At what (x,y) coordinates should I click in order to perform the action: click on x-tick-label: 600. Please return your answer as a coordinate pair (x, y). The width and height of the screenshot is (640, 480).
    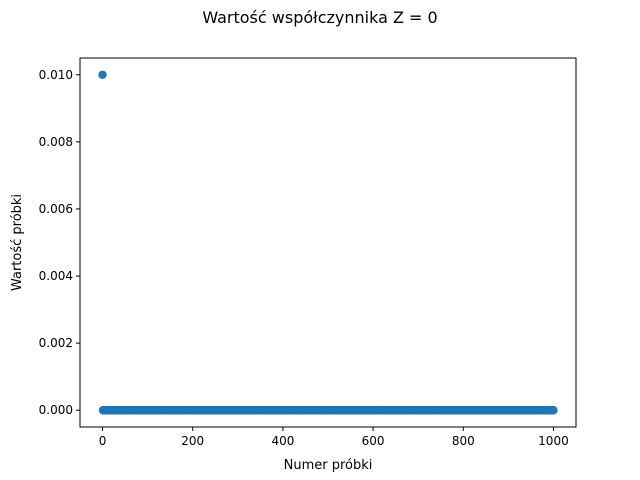
    Looking at the image, I should click on (373, 441).